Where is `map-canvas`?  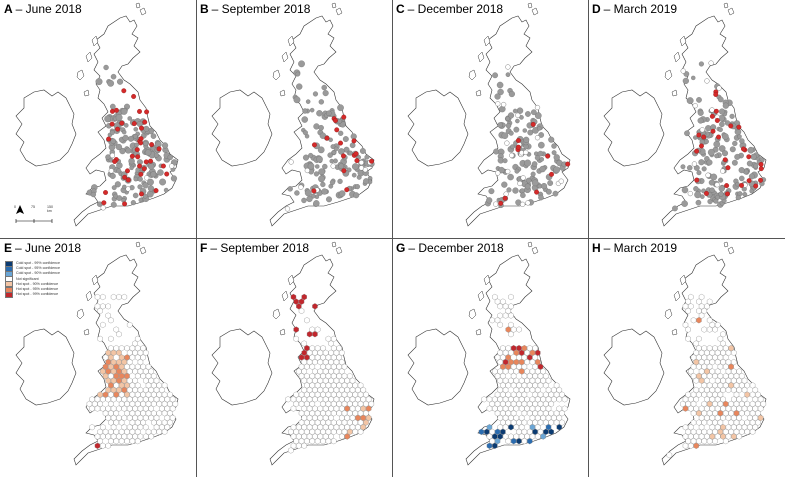
map-canvas is located at coordinates (489, 114).